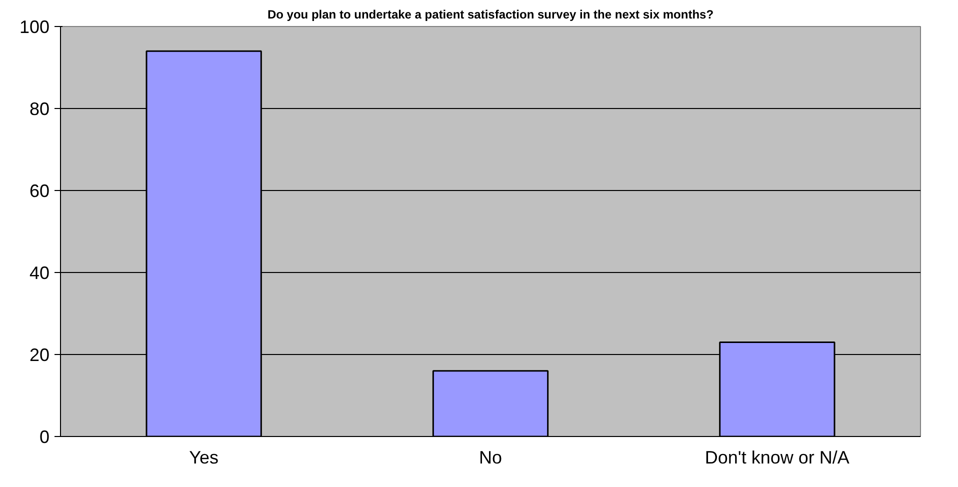 The image size is (958, 487). I want to click on x-tick-label: Yes, so click(204, 458).